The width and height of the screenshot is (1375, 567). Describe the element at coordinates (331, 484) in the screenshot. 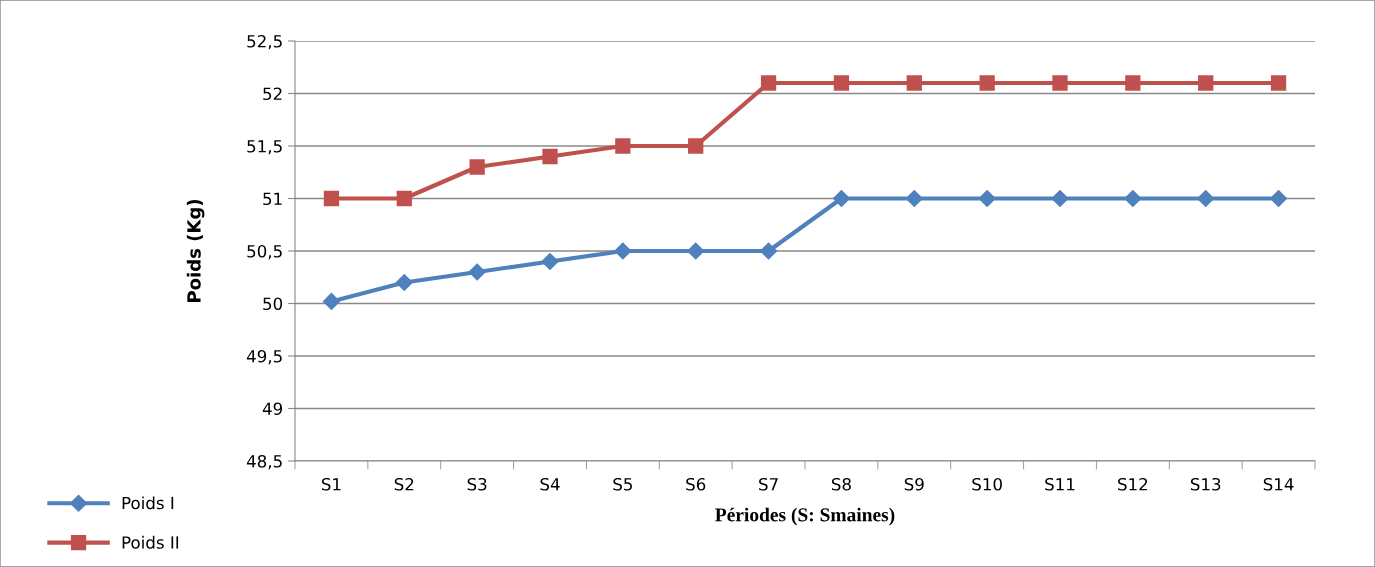

I see `x-tick-label: S1` at that location.